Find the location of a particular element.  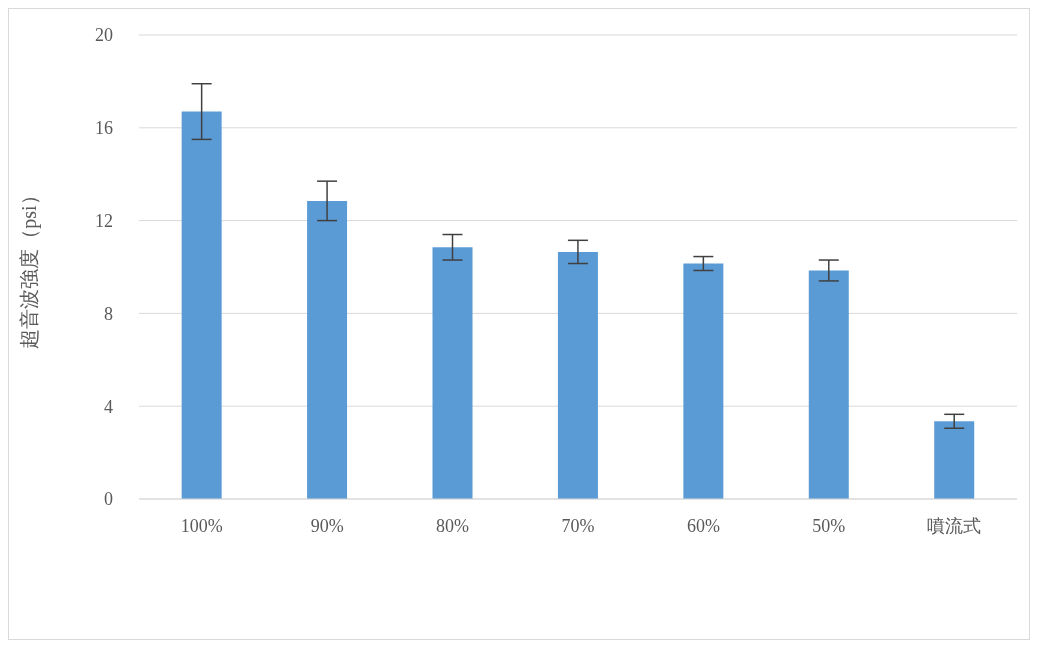

x-tick-label: 60% is located at coordinates (703, 525).